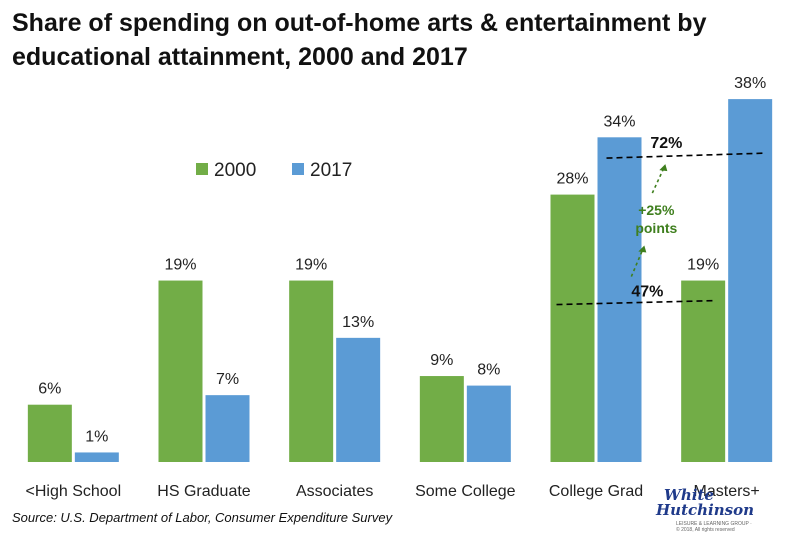 The width and height of the screenshot is (800, 540). I want to click on lower-reference-line, so click(636, 302).